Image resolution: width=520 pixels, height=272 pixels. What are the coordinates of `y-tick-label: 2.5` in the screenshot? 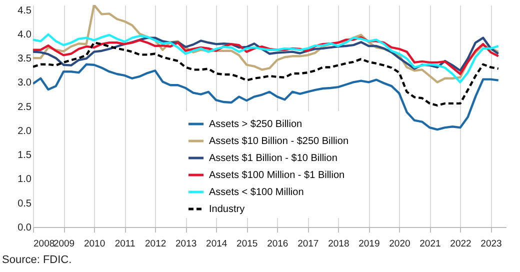 It's located at (25, 107).